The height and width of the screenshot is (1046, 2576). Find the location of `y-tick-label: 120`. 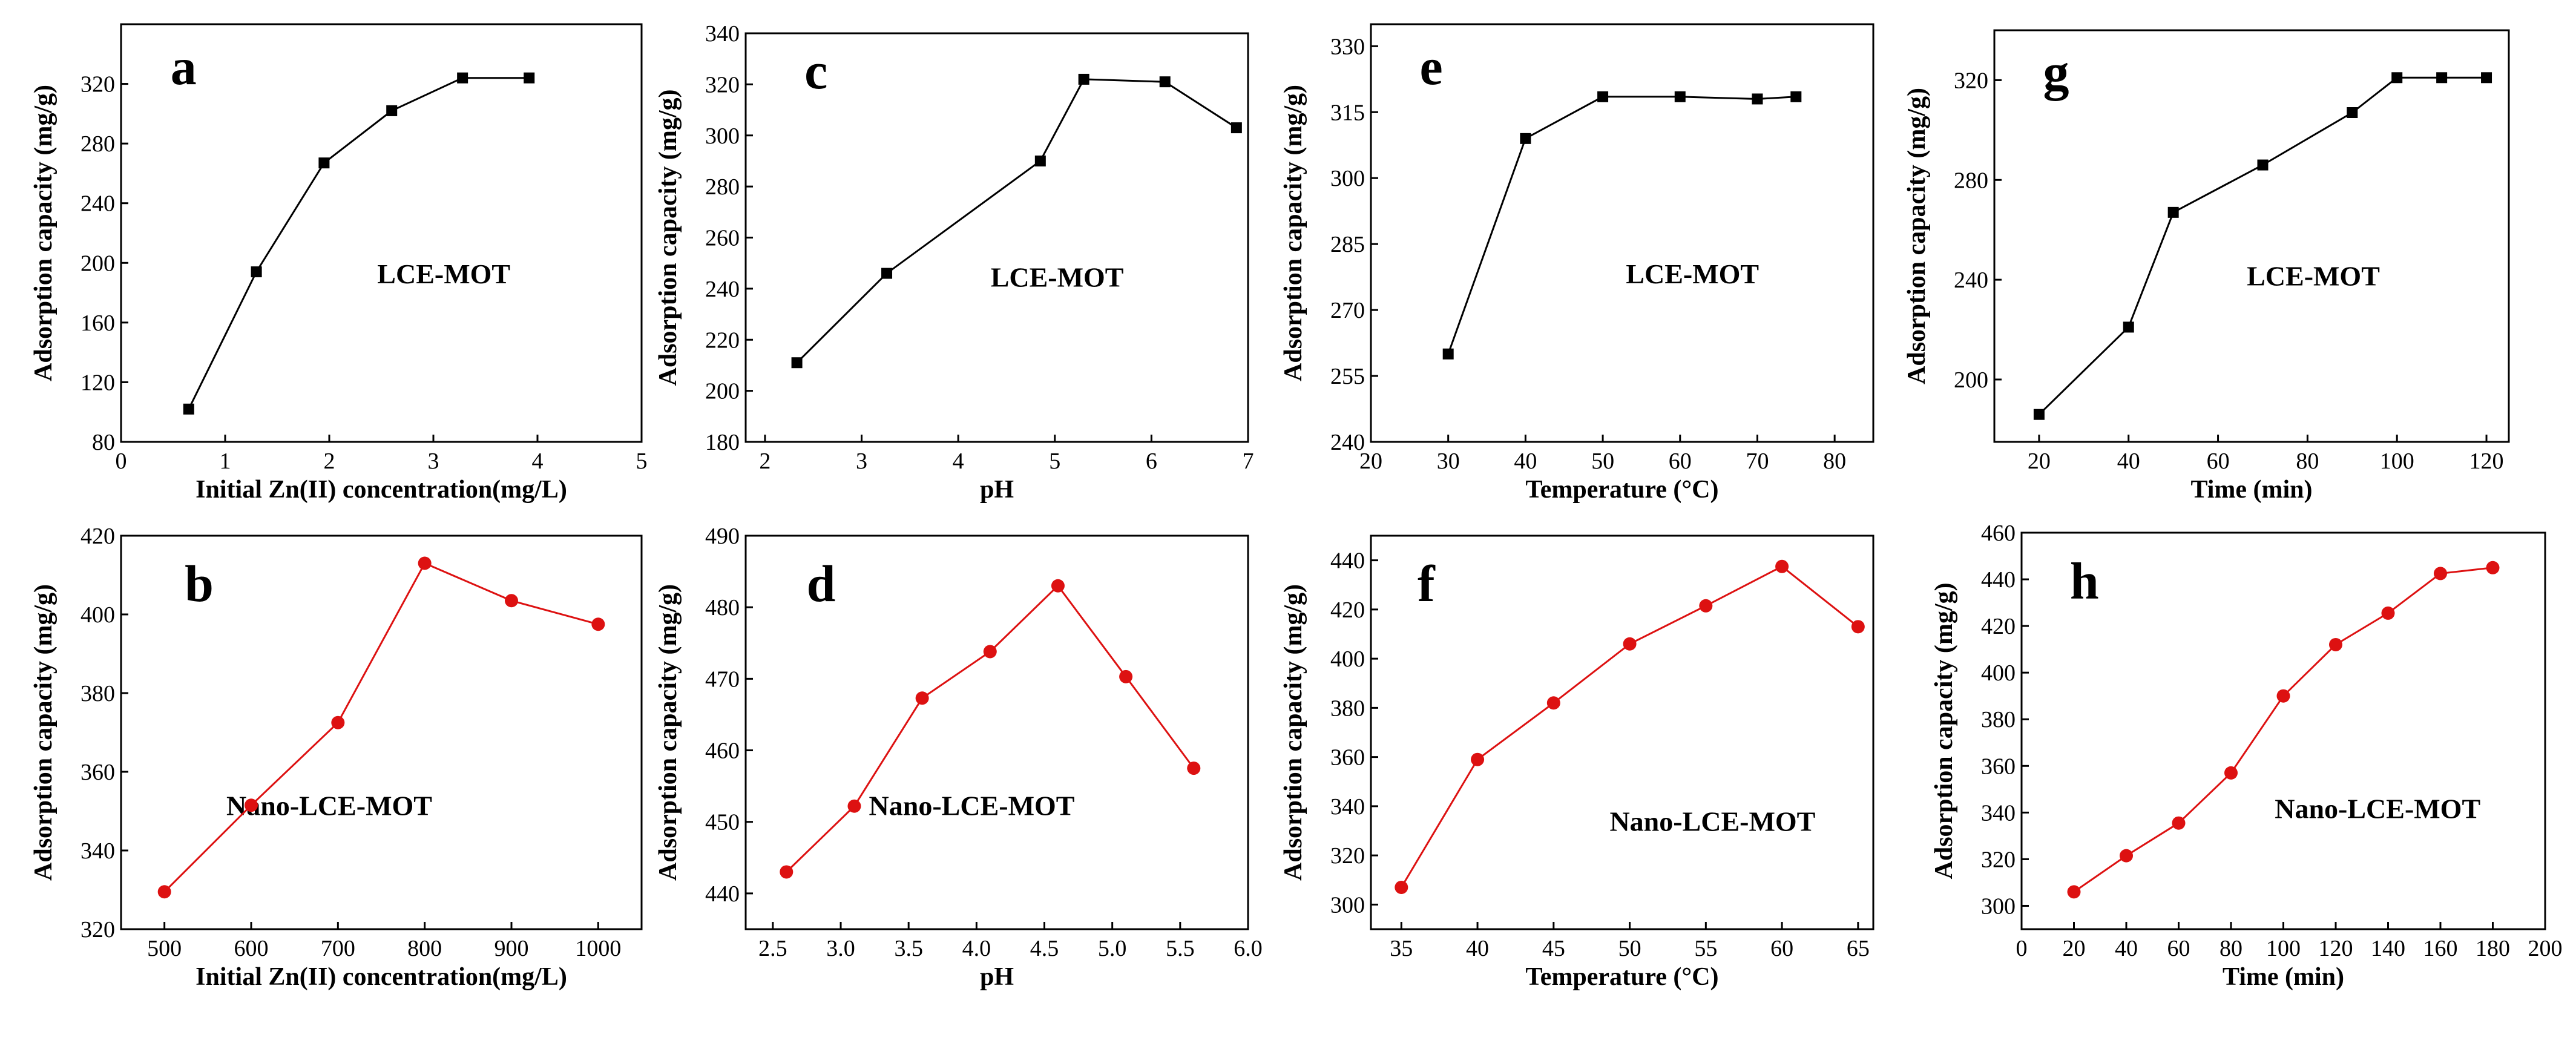

y-tick-label: 120 is located at coordinates (97, 382).